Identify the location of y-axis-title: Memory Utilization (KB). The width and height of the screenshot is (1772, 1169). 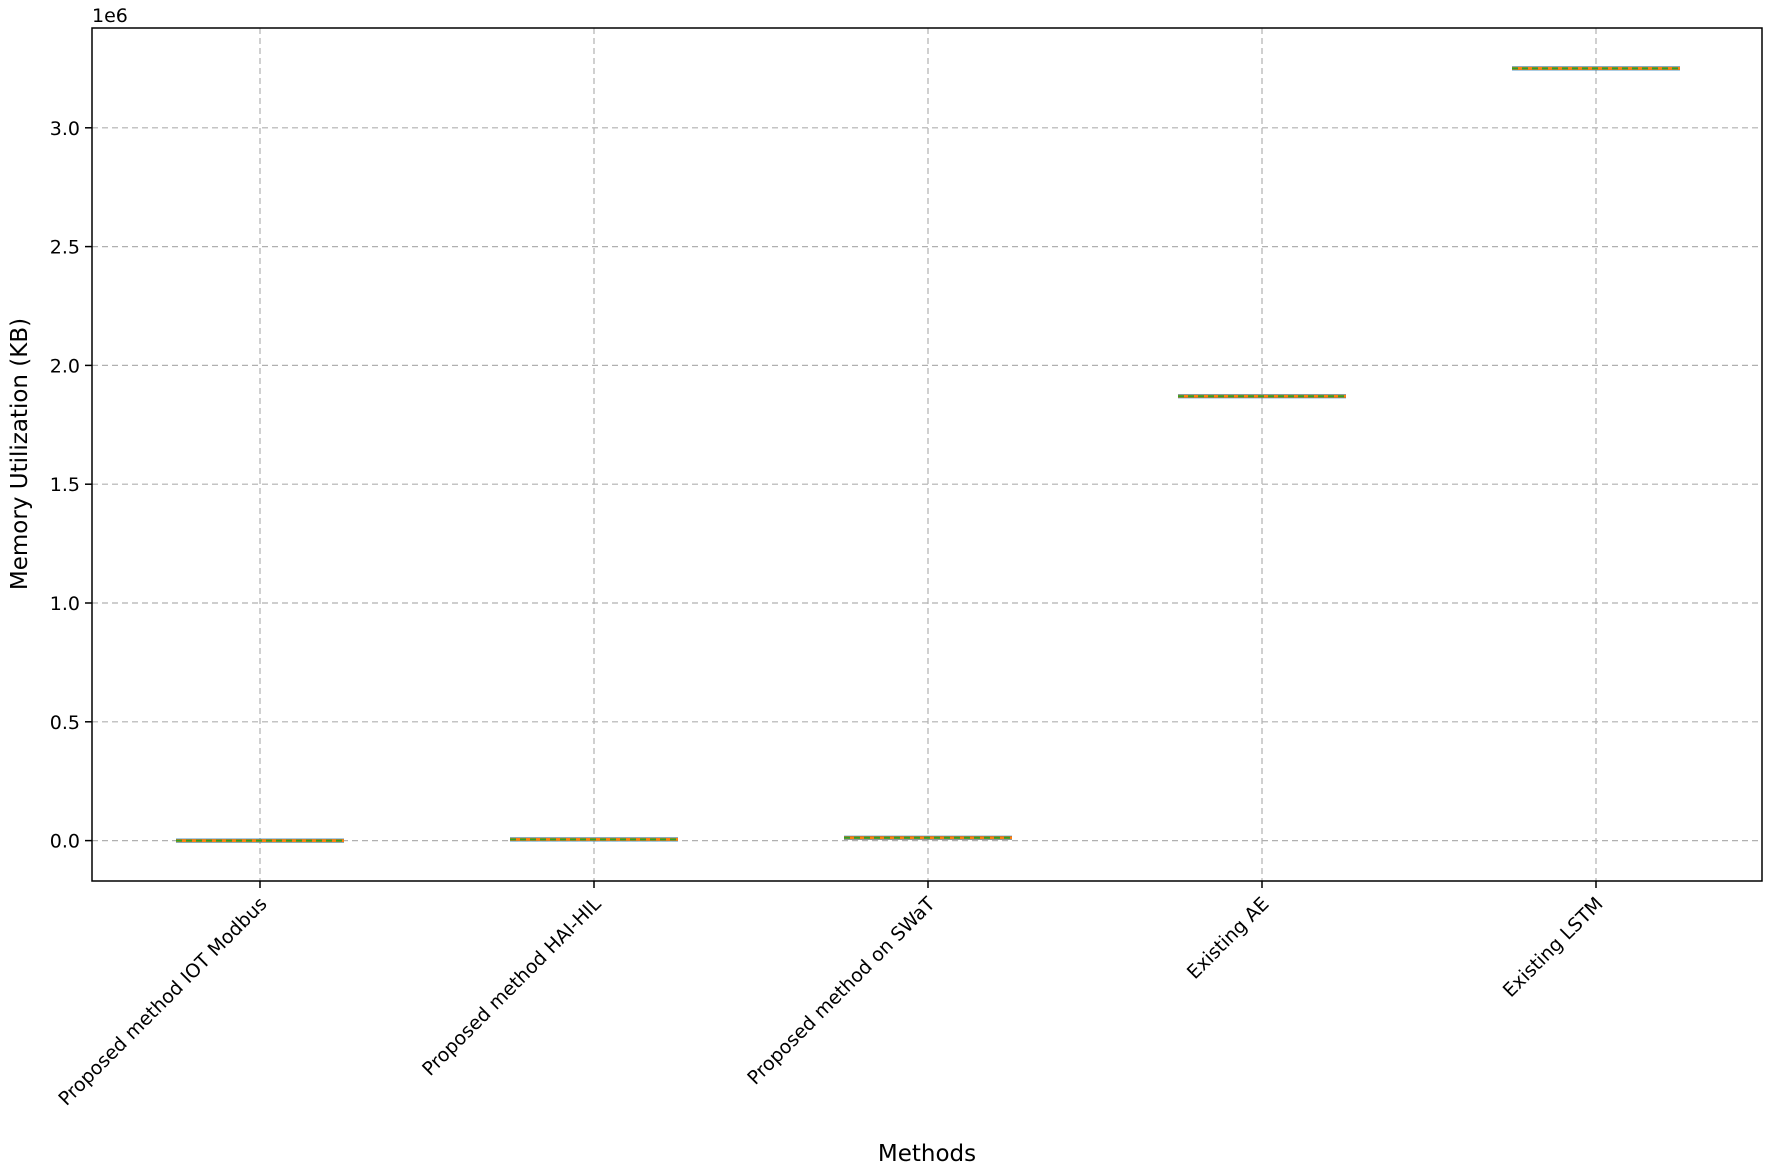
(20, 454).